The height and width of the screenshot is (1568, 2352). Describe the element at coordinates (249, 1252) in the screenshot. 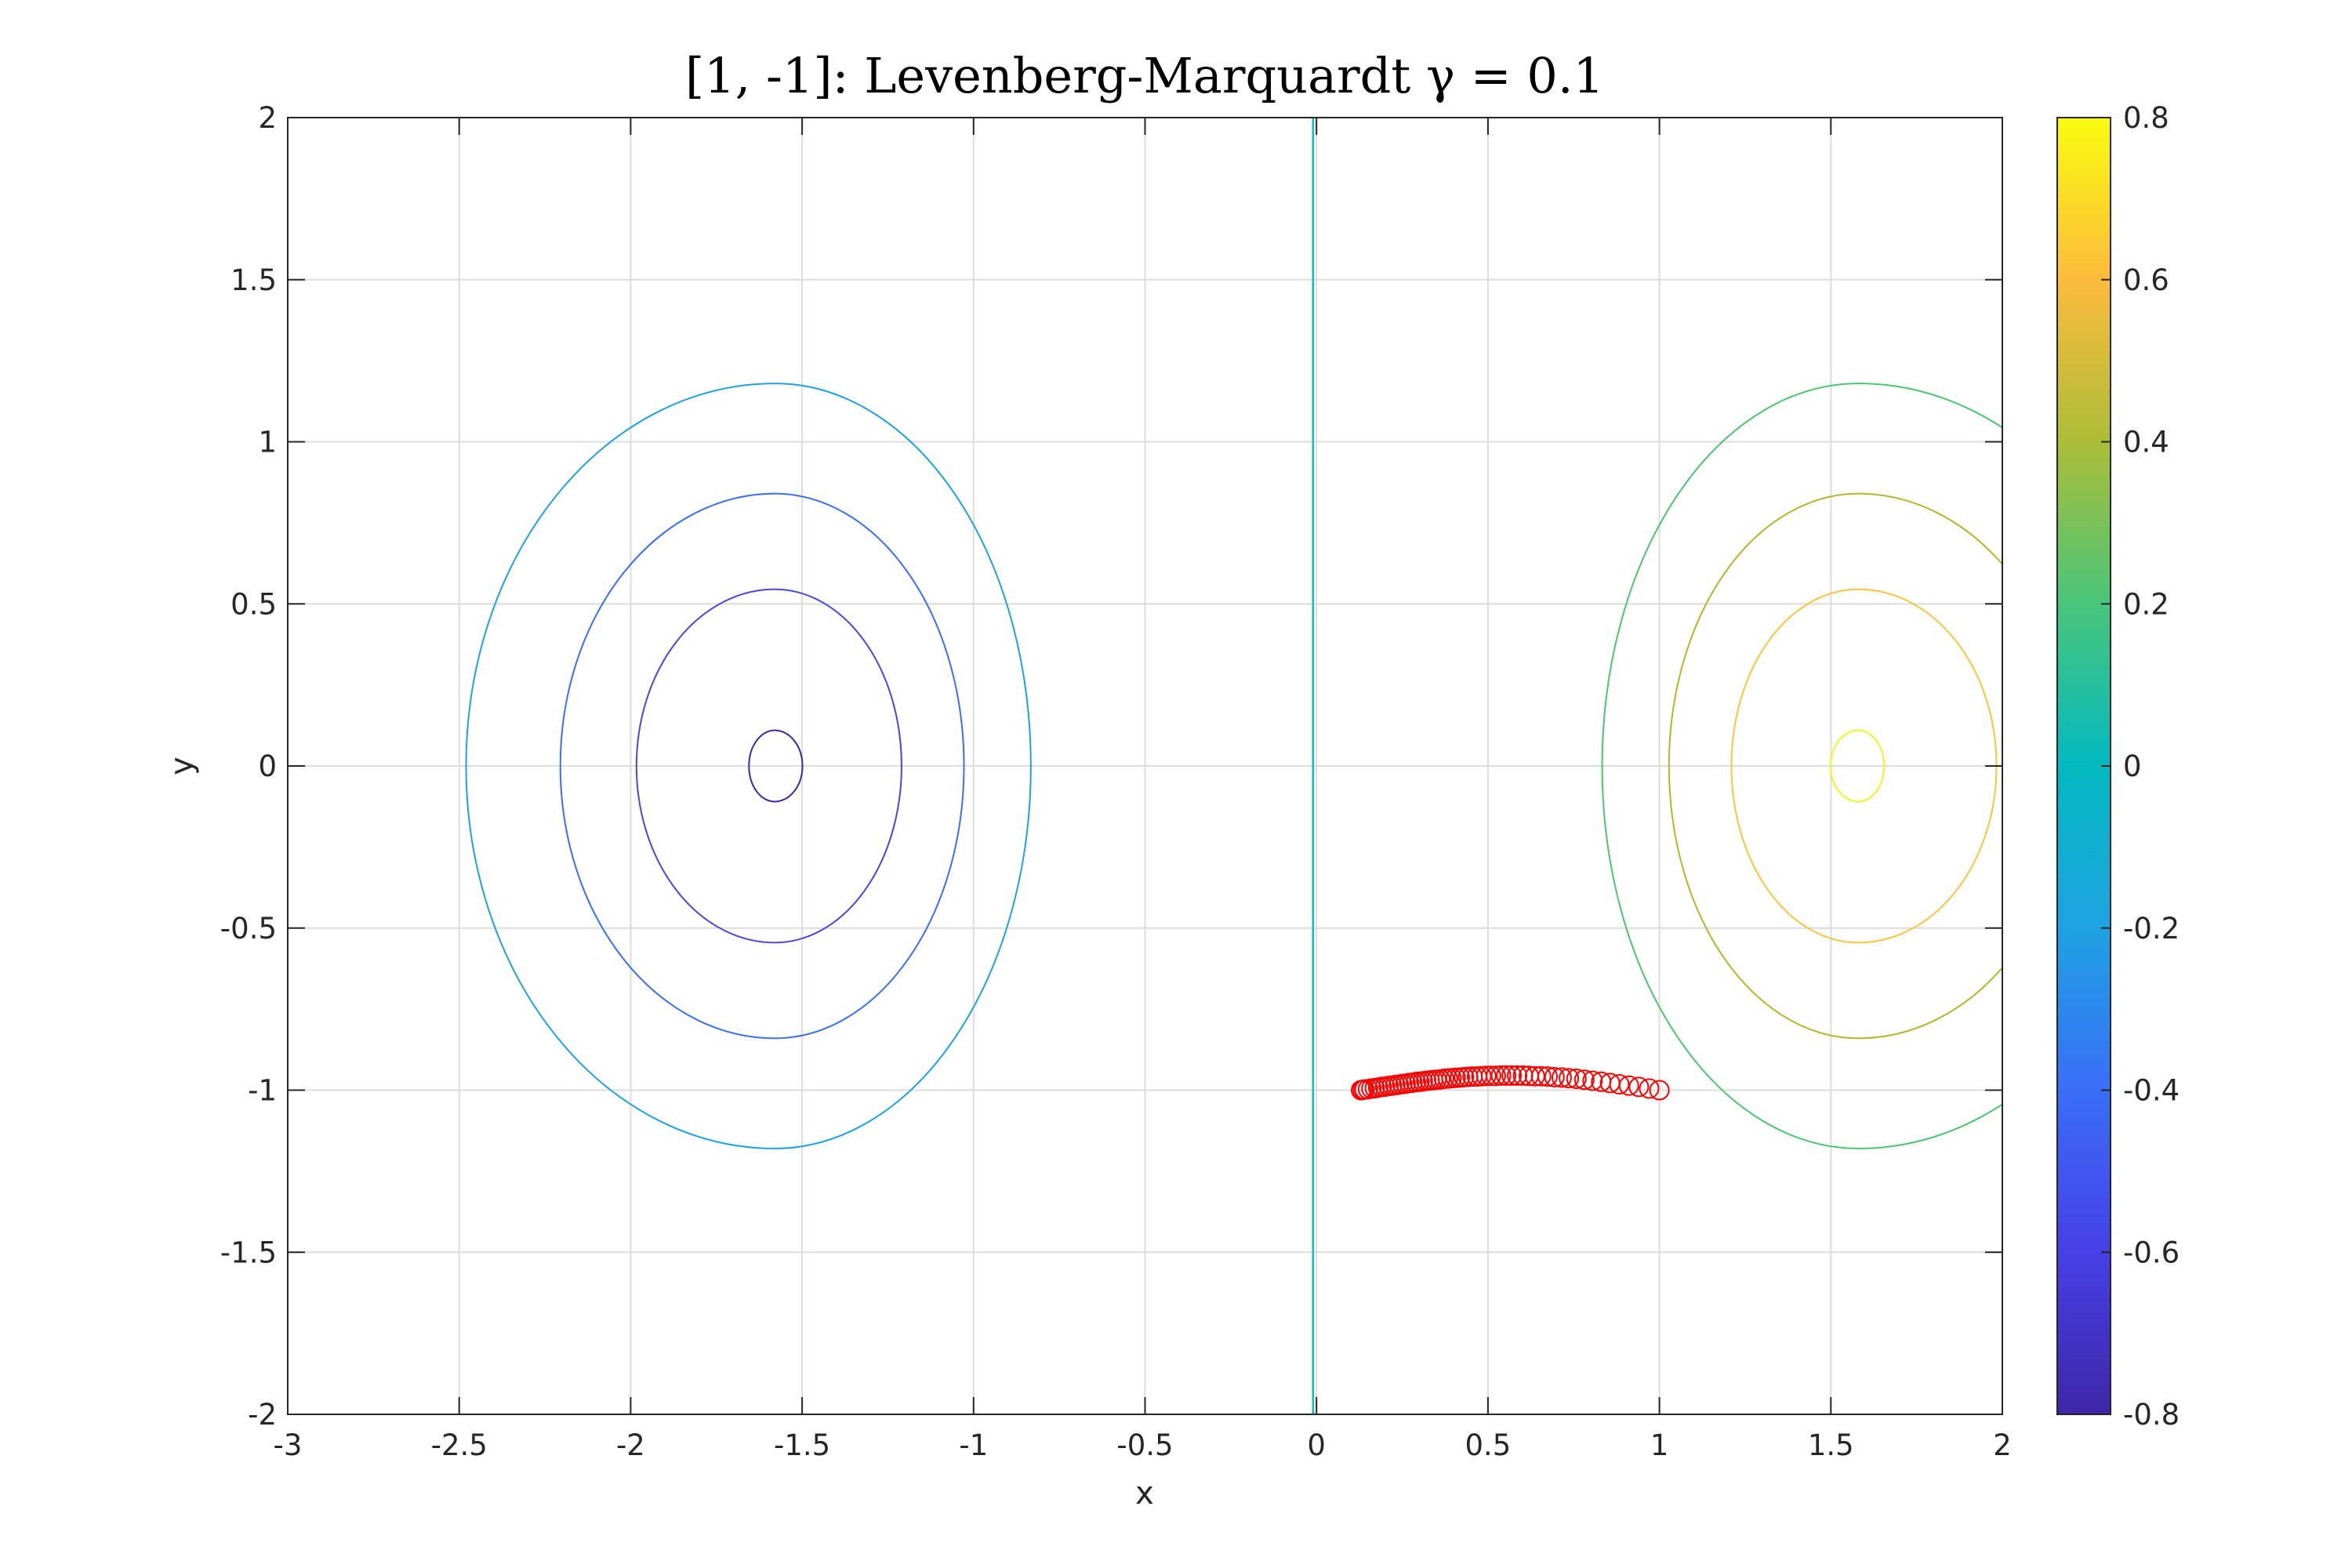

I see `y-tick-label: -1.5` at that location.